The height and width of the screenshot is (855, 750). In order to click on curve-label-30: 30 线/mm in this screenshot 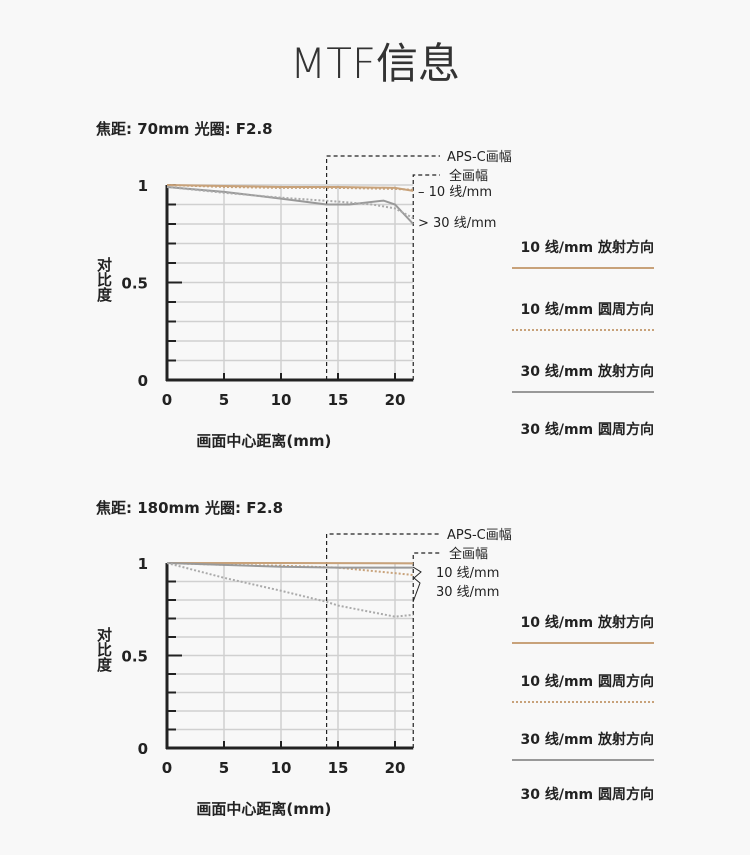, I will do `click(467, 592)`.